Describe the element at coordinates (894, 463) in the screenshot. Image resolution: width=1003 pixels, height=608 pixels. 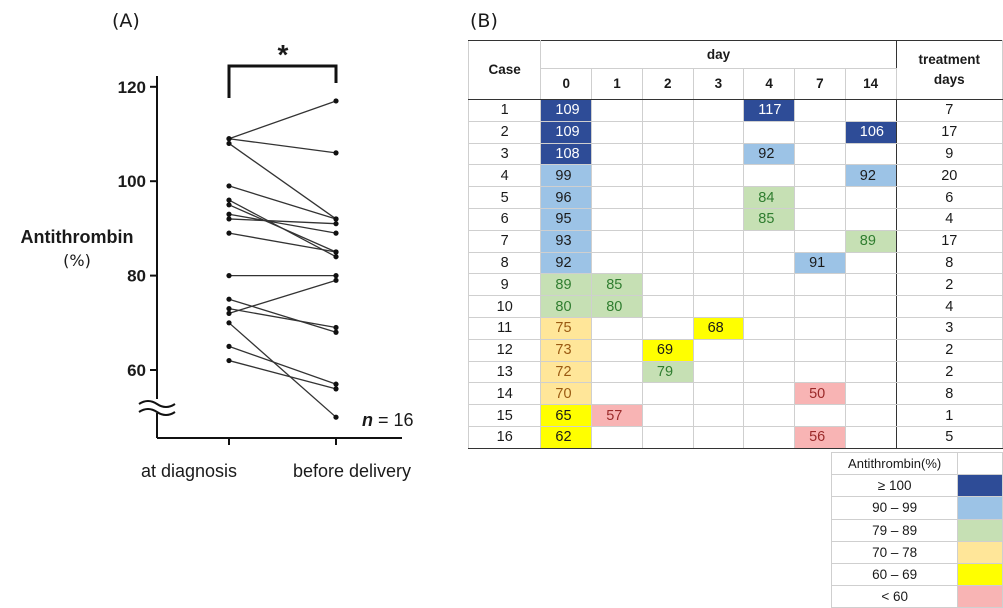
I see `legend-title: Antithrombin(%)` at that location.